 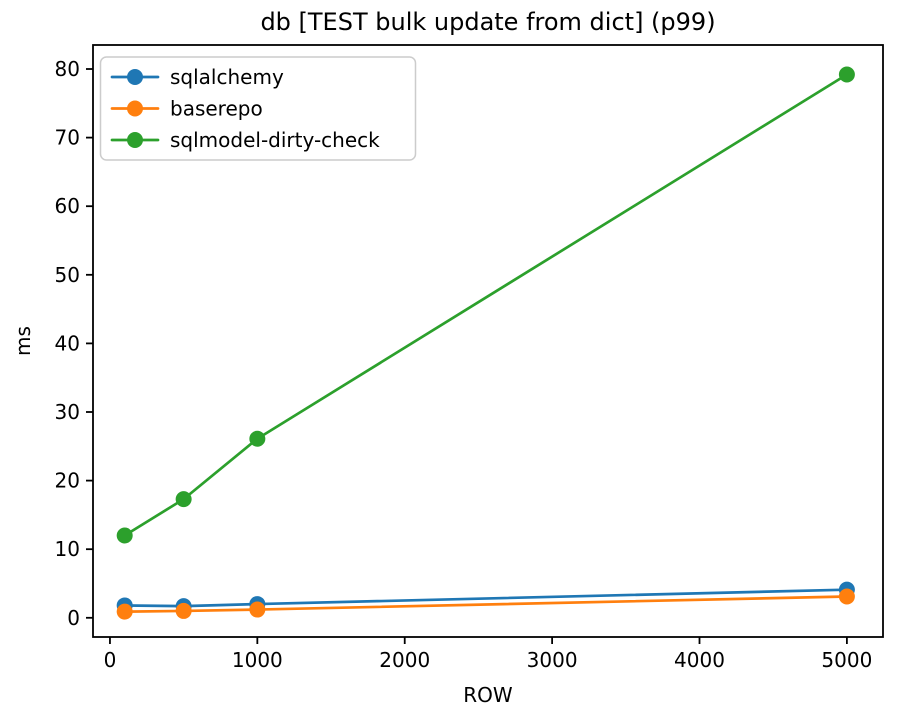 I want to click on legend-label-sqlalchemy: sqlalchemy, so click(x=227, y=77).